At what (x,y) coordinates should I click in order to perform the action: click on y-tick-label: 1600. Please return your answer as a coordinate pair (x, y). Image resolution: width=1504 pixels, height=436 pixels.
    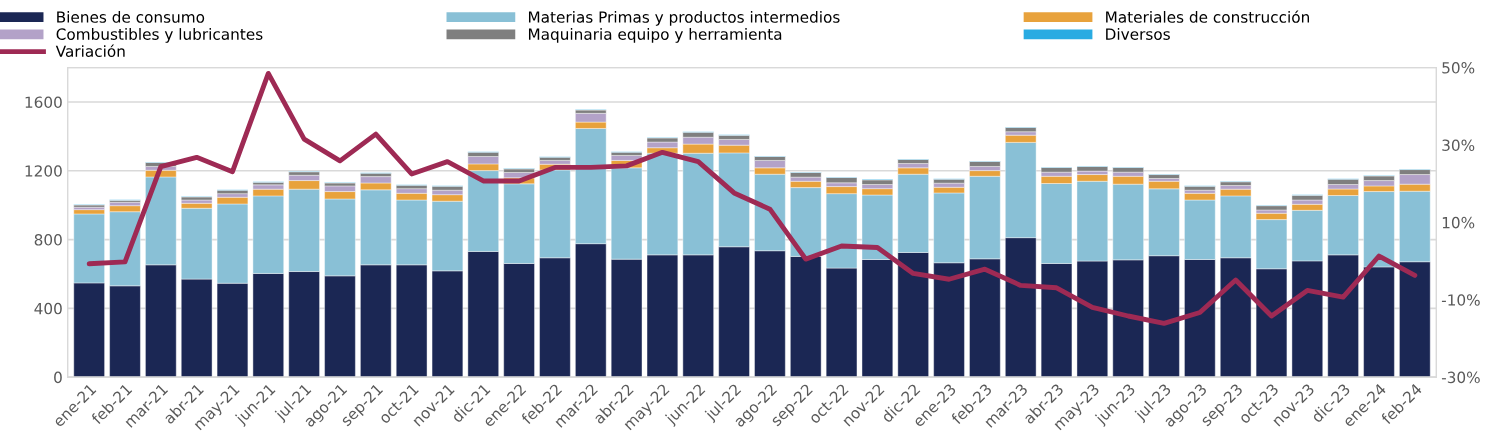
    Looking at the image, I should click on (43, 102).